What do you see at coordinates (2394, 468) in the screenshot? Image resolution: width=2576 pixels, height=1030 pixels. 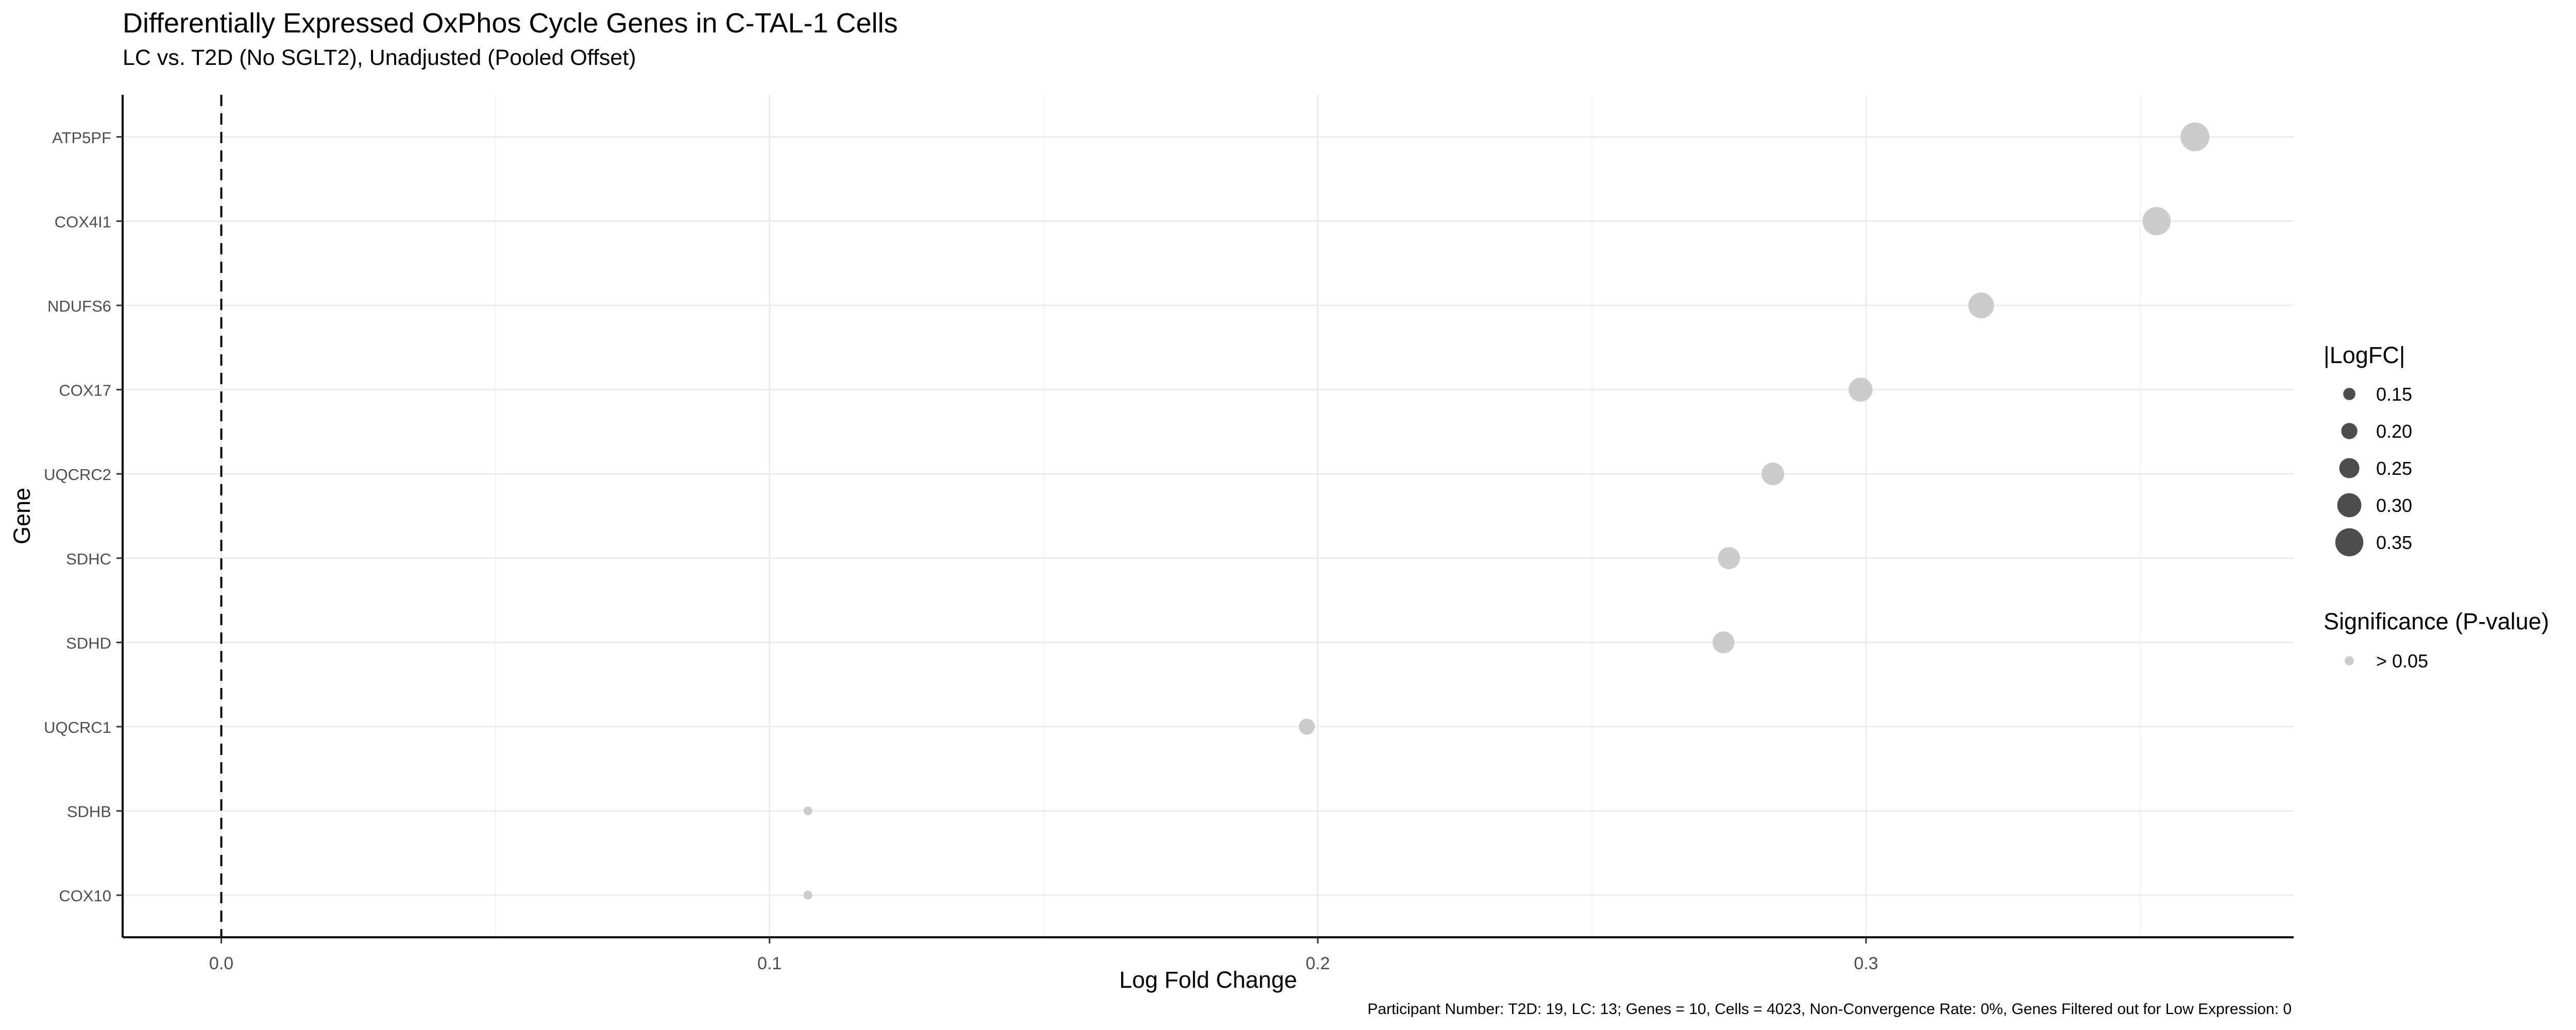 I see `size-legend-label: 0.25` at bounding box center [2394, 468].